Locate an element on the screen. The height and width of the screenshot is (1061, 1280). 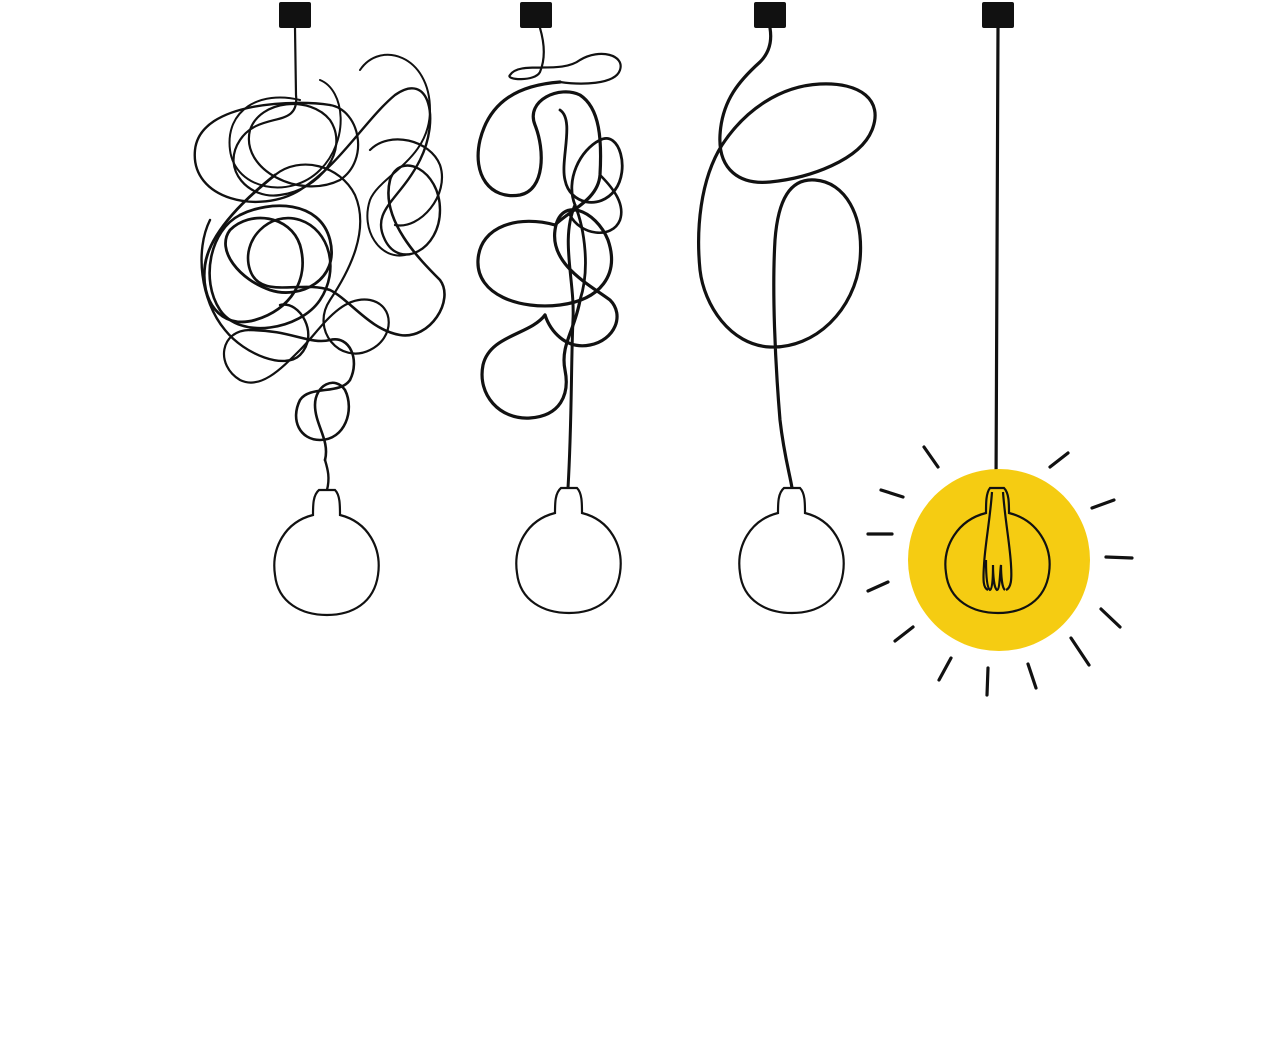
light-glow is located at coordinates (999, 560).